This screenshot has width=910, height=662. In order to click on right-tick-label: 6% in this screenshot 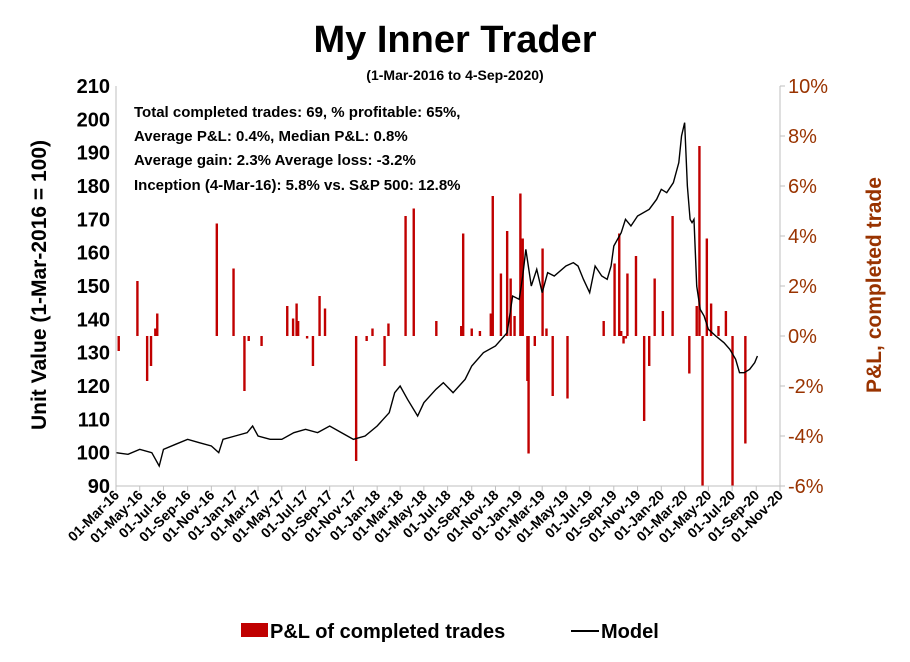, I will do `click(802, 187)`.